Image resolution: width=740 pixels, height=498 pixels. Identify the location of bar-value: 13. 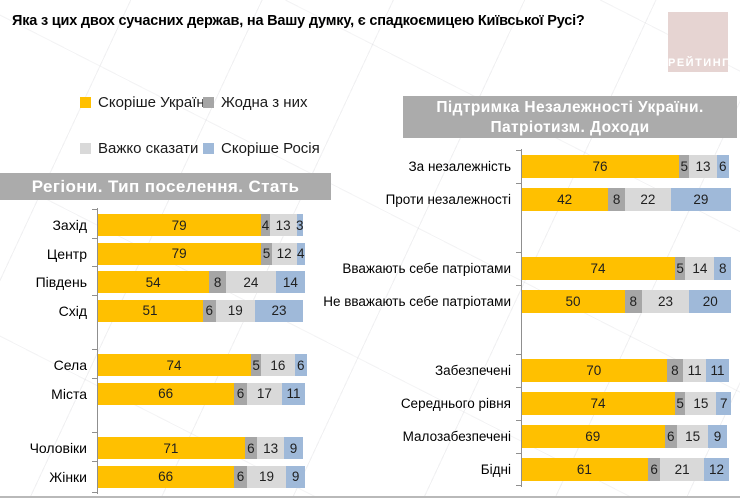
(283, 225).